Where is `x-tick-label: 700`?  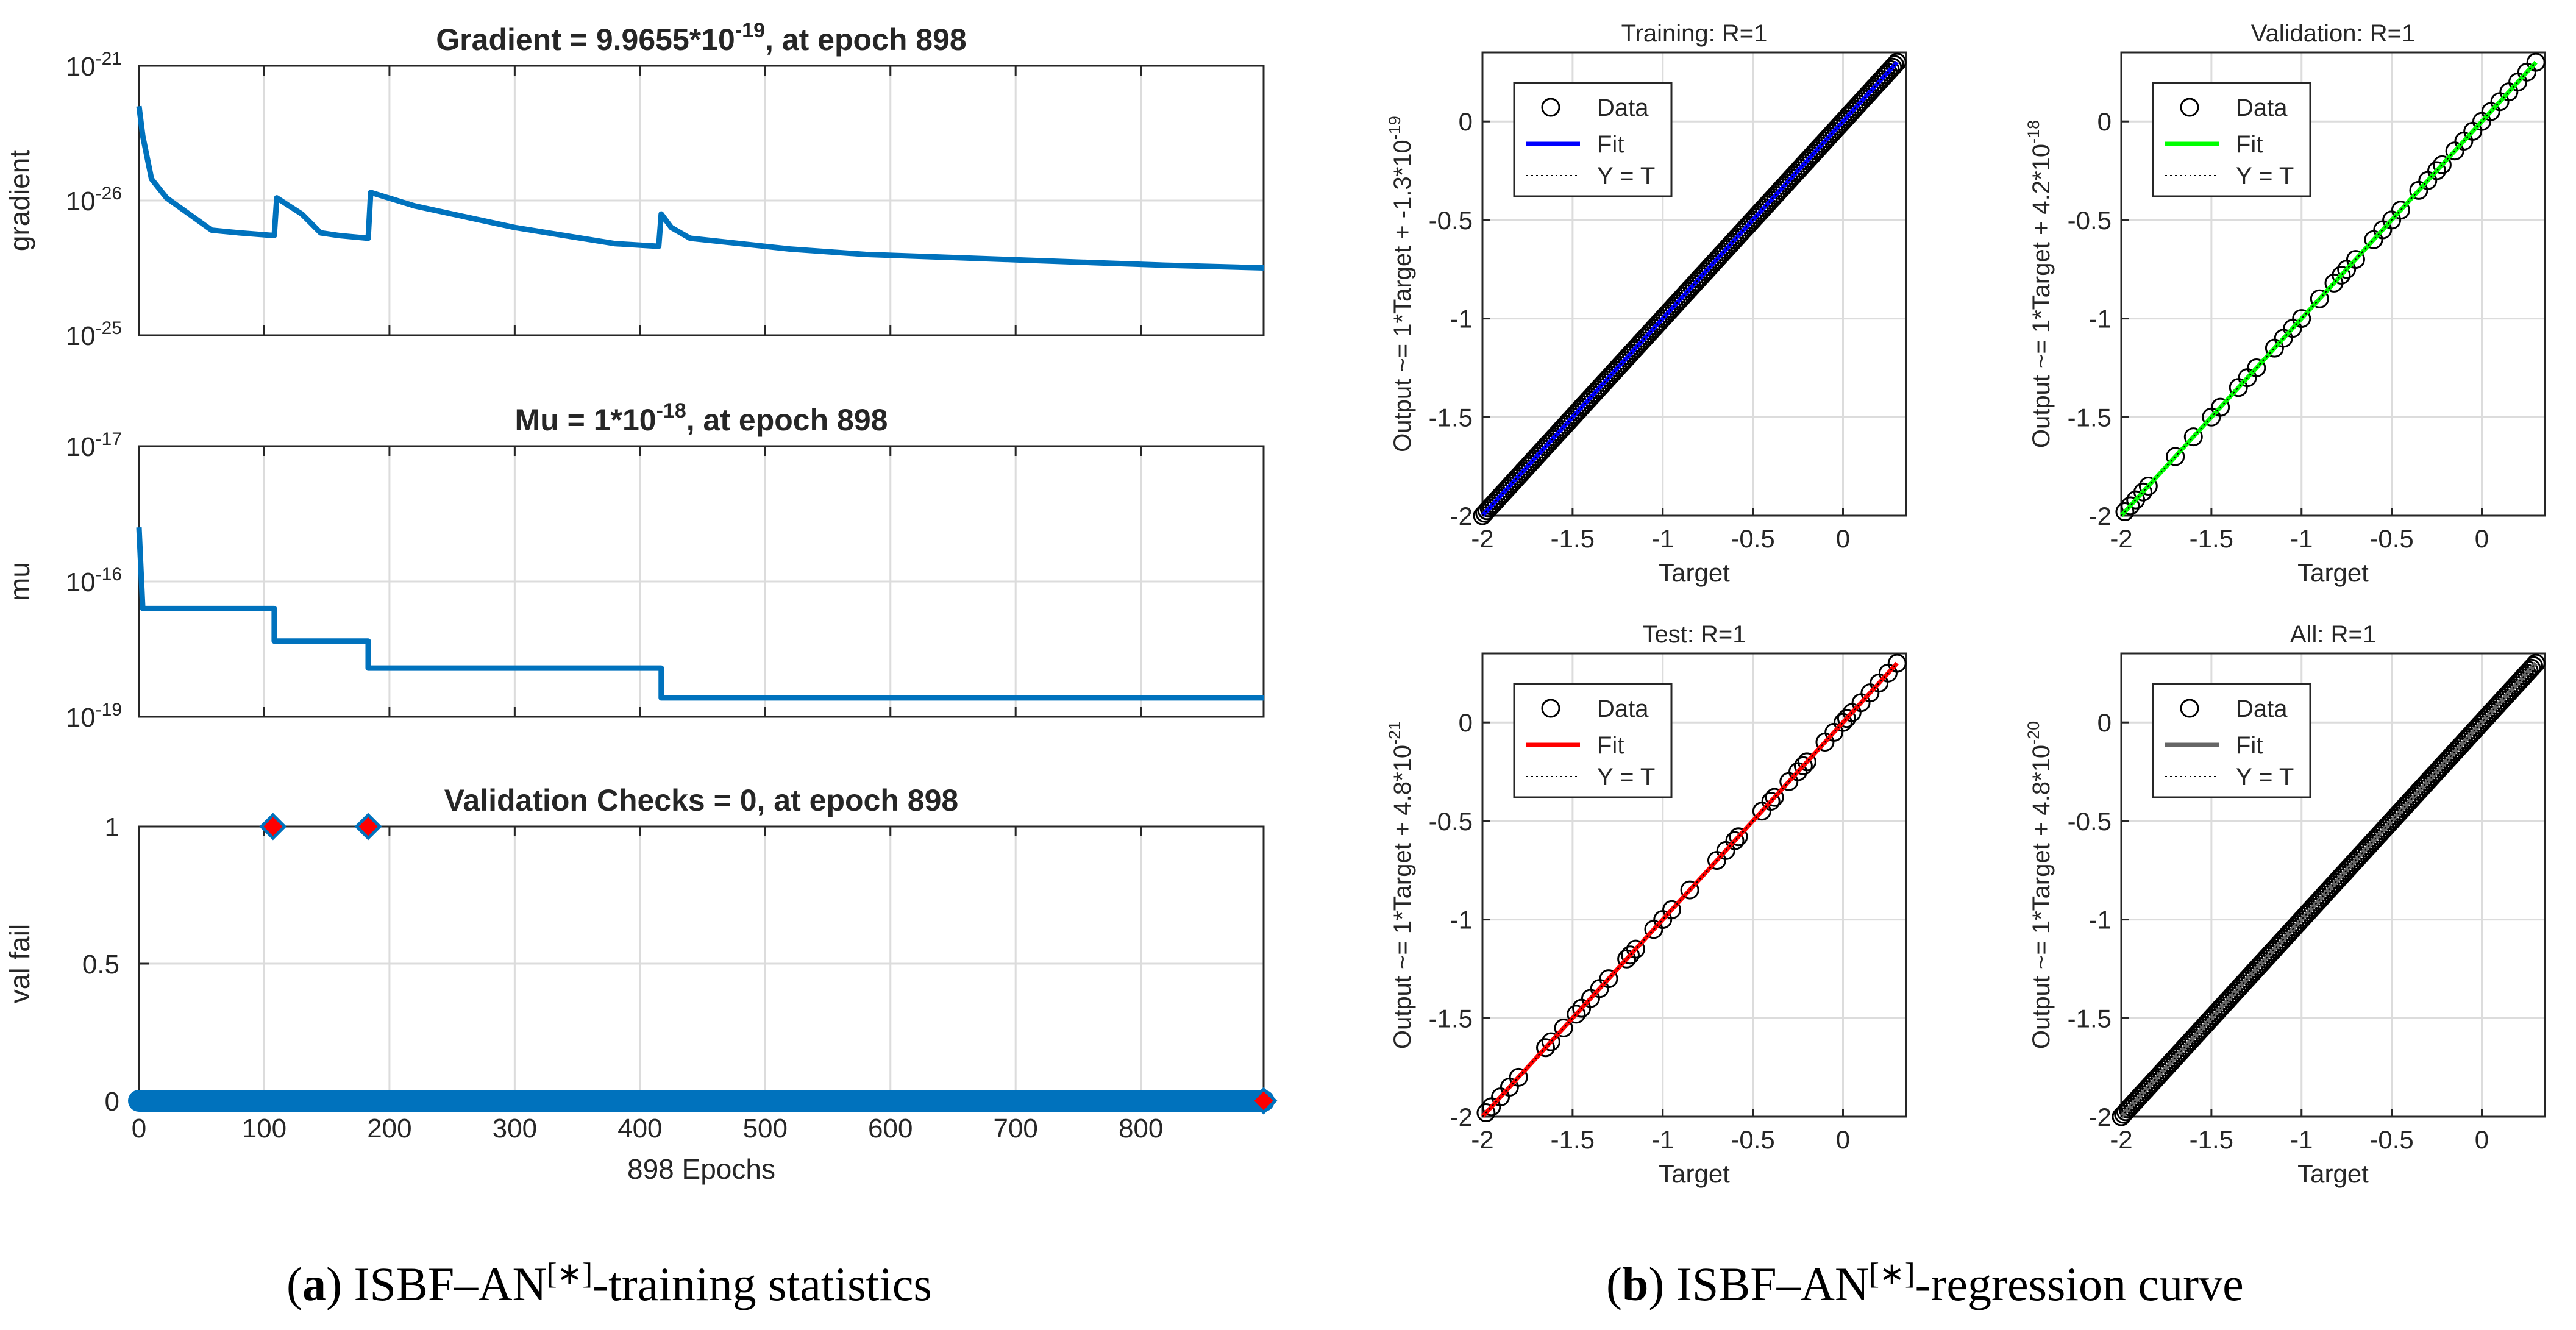 x-tick-label: 700 is located at coordinates (1015, 1128).